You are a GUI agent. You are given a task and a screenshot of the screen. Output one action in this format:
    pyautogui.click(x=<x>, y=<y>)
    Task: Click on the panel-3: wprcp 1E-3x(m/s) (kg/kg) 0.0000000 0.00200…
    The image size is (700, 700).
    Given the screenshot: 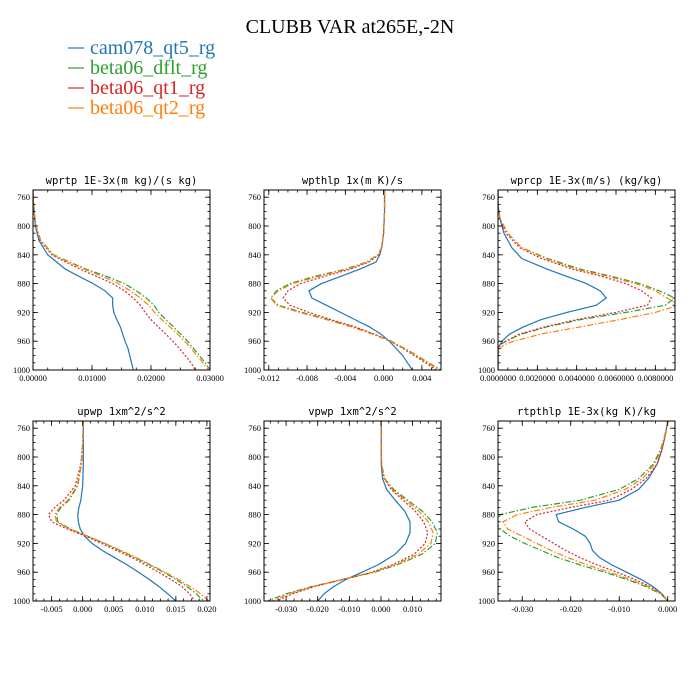 What is the action you would take?
    pyautogui.click(x=577, y=279)
    